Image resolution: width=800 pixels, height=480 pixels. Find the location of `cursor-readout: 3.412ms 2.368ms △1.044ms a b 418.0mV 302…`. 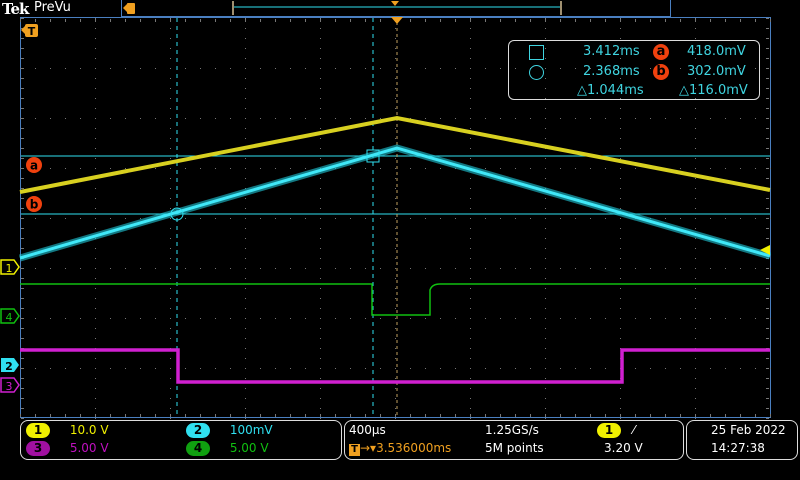

cursor-readout: 3.412ms 2.368ms △1.044ms a b 418.0mV 302… is located at coordinates (634, 70).